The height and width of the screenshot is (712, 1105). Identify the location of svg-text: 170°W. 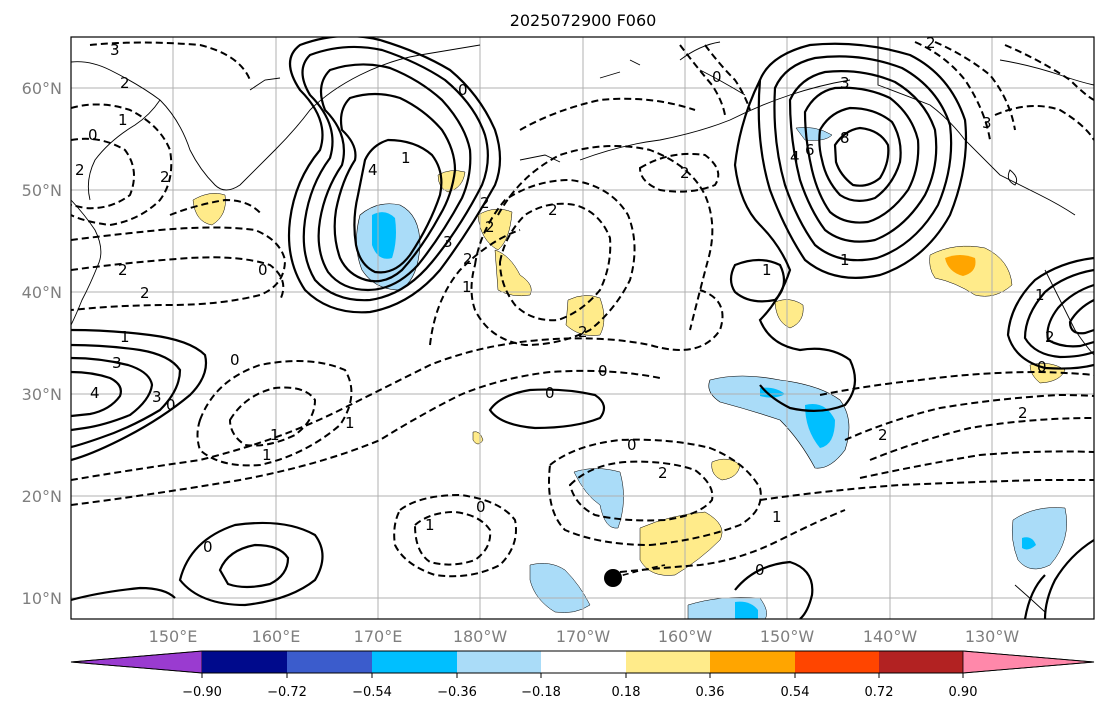
(583, 636).